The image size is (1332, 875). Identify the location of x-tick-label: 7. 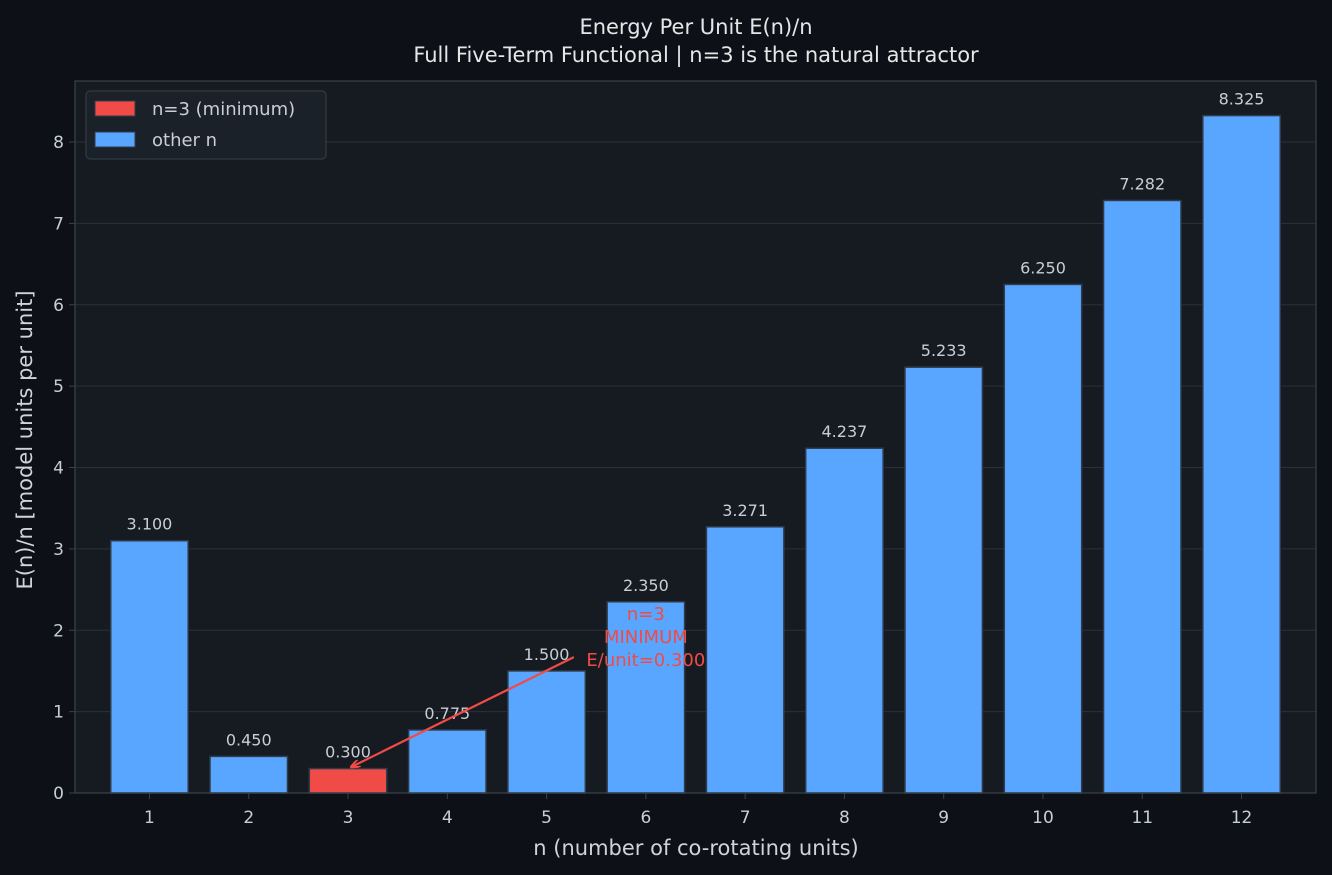
(745, 818).